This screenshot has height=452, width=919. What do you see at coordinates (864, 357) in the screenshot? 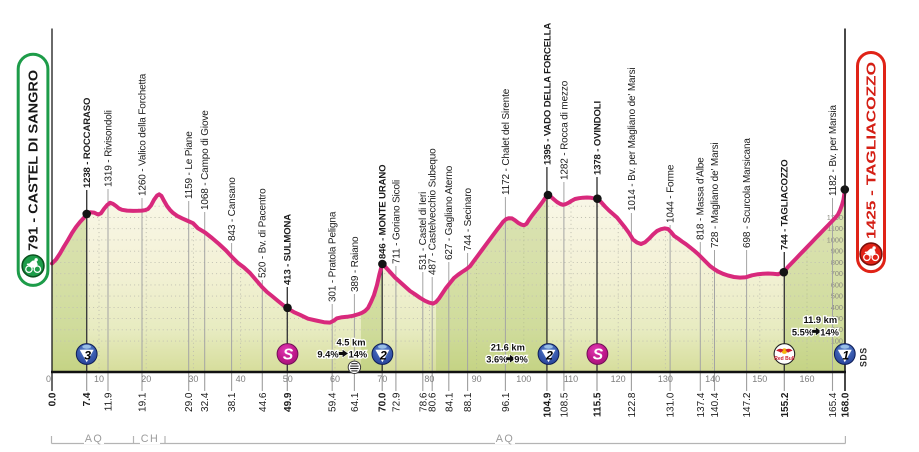
I see `svg-text: SDS` at bounding box center [864, 357].